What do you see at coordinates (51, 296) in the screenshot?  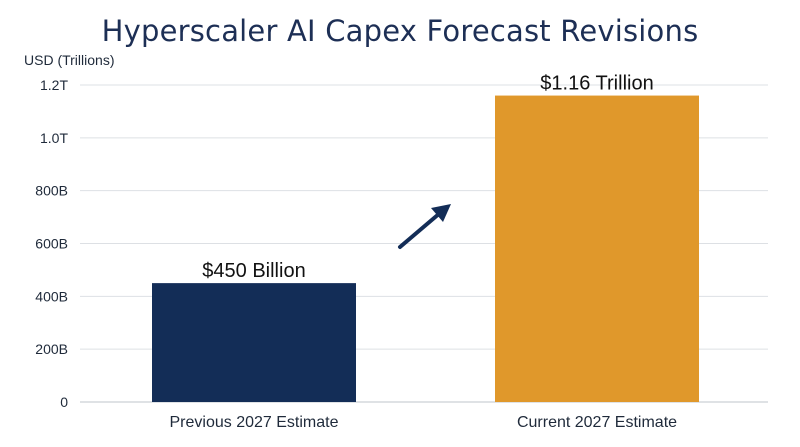 I see `y-tick-label: 400B` at bounding box center [51, 296].